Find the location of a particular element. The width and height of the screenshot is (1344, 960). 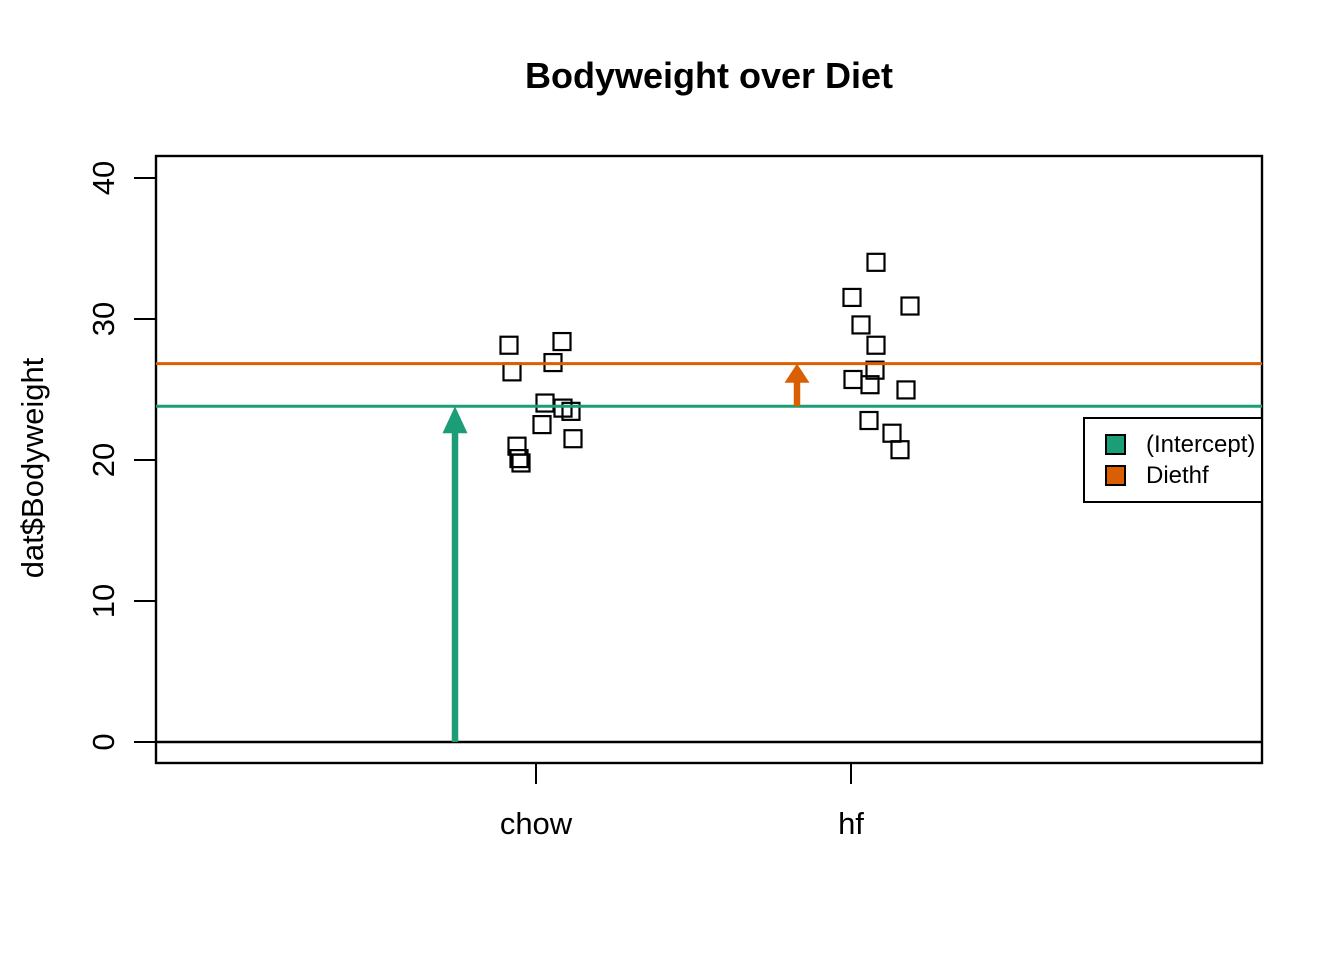

diethf-arrow-head-icon is located at coordinates (797, 373).